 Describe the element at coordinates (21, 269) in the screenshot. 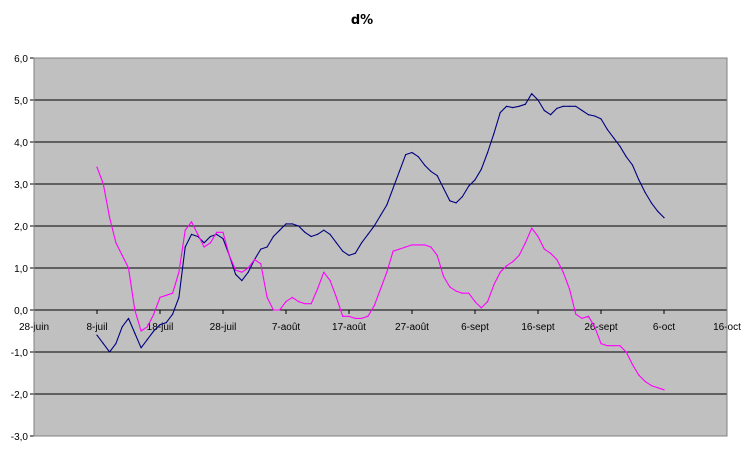

I see `y-tick-label: 1,0` at that location.